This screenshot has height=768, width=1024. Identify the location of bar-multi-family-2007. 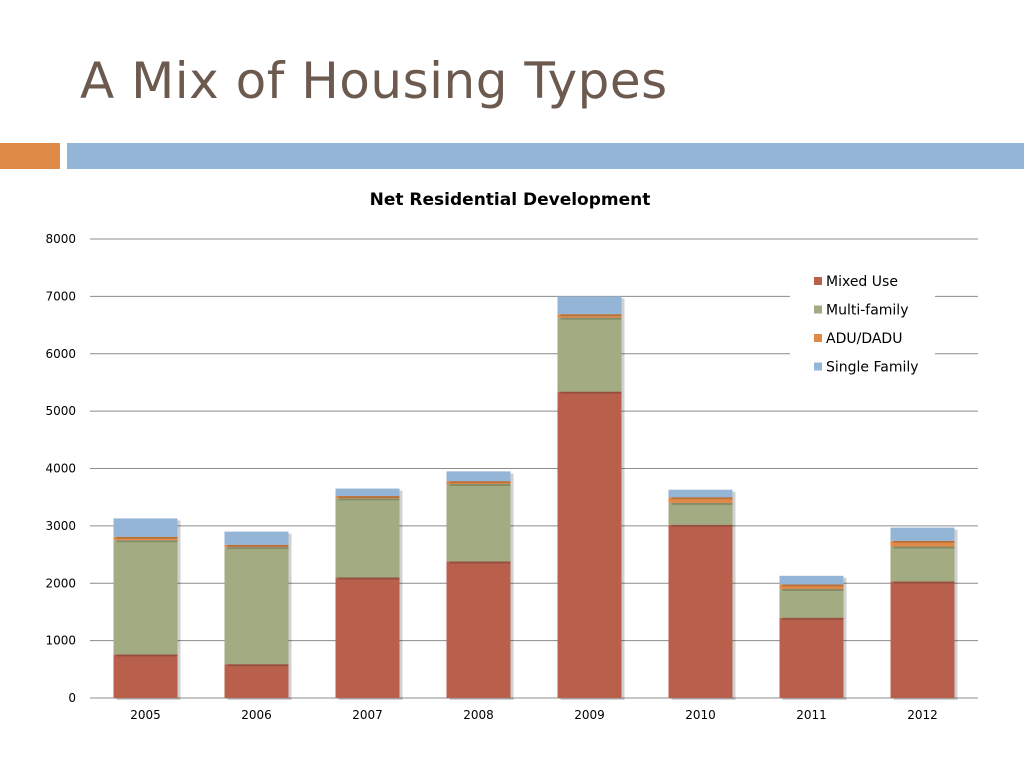
(367, 538).